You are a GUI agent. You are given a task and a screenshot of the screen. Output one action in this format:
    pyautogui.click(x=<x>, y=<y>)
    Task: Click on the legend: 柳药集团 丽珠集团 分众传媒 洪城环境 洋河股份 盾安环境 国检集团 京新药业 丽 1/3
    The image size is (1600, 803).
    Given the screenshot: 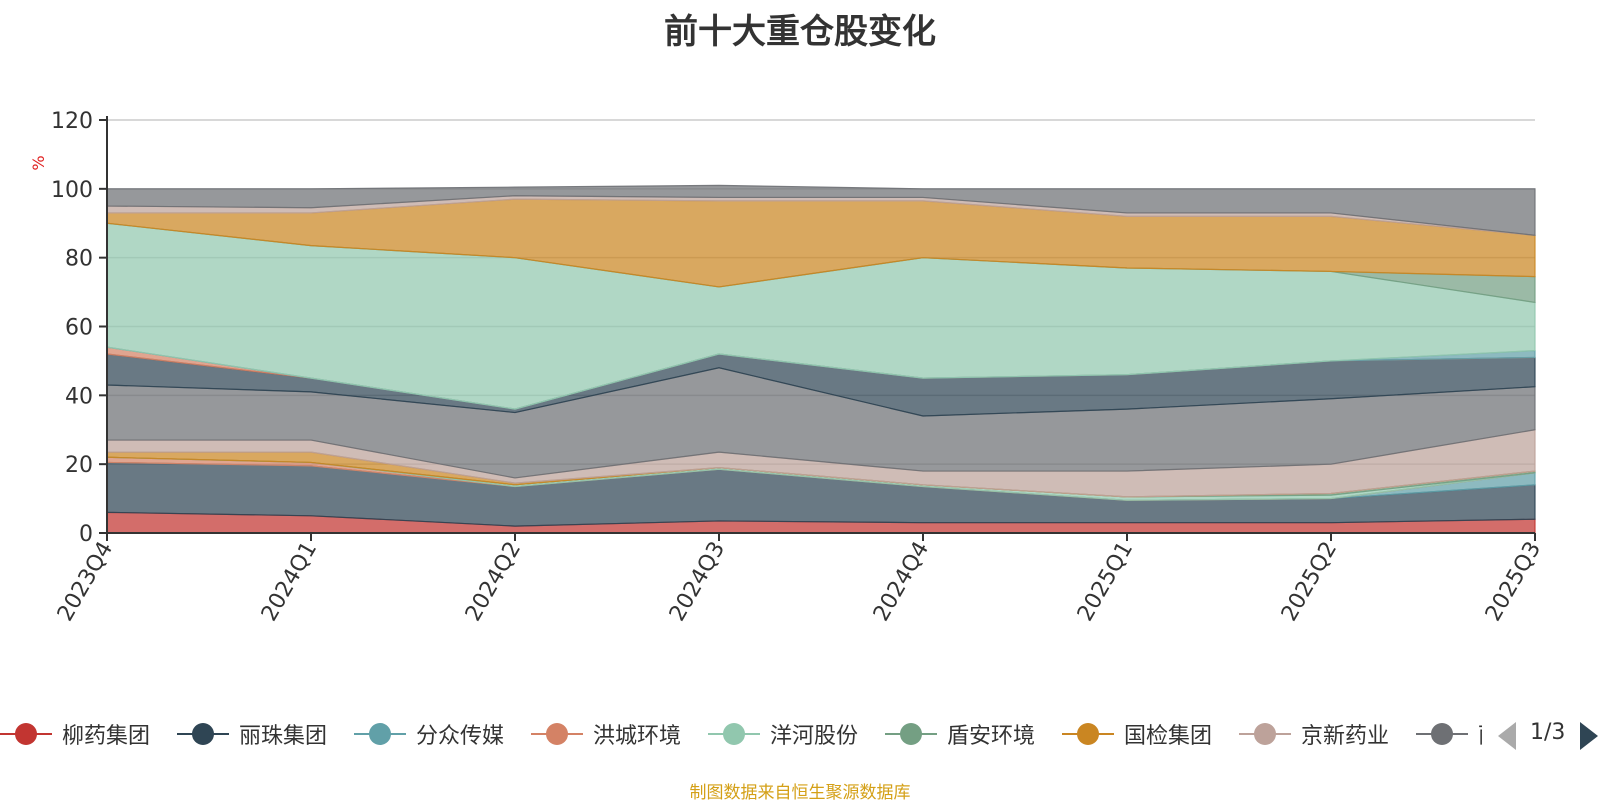 What is the action you would take?
    pyautogui.click(x=800, y=734)
    